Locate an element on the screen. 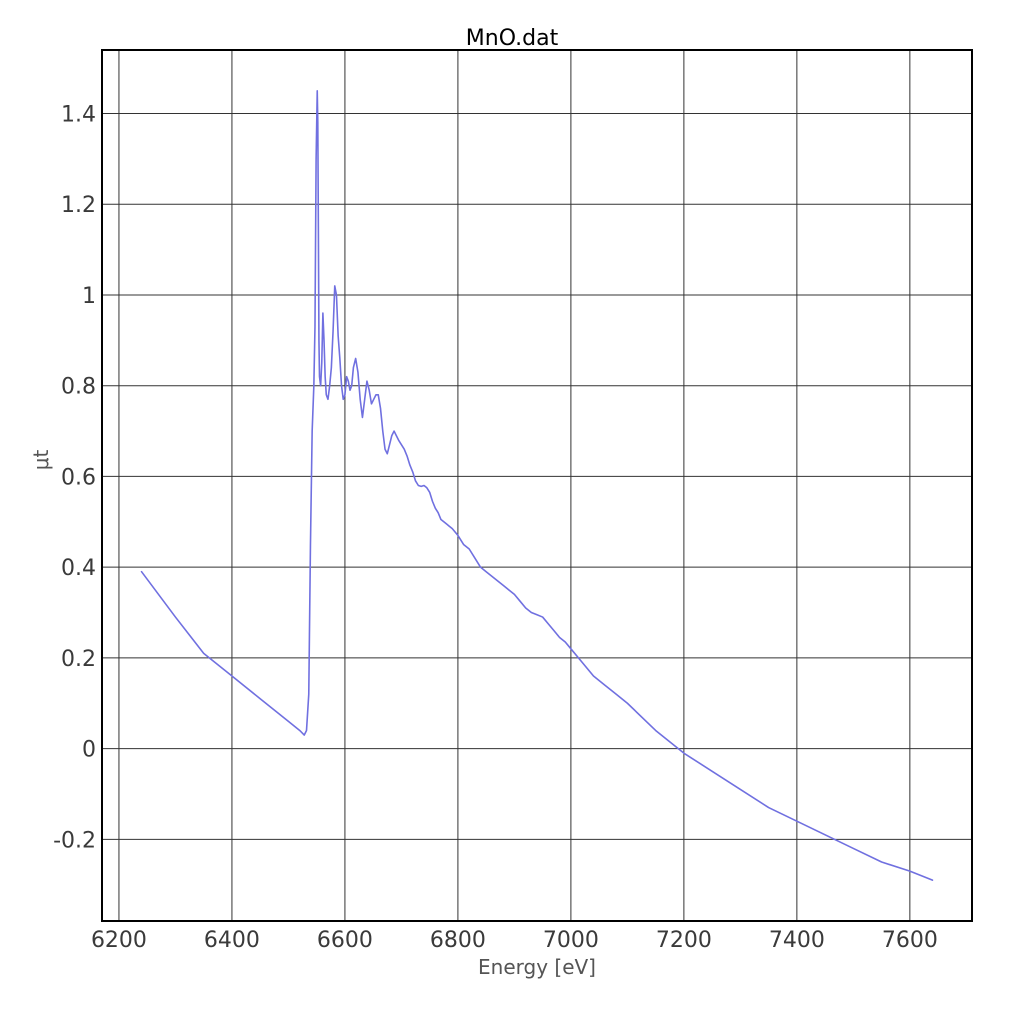  x-tick-label: 7000 is located at coordinates (571, 940).